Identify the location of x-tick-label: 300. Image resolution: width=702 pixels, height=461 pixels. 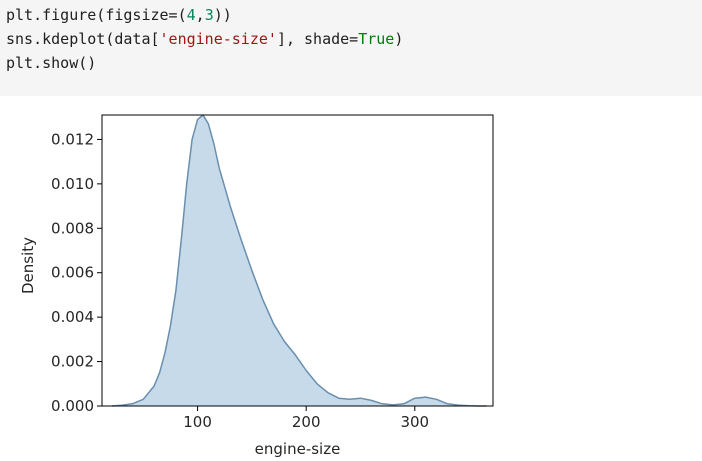
(414, 422).